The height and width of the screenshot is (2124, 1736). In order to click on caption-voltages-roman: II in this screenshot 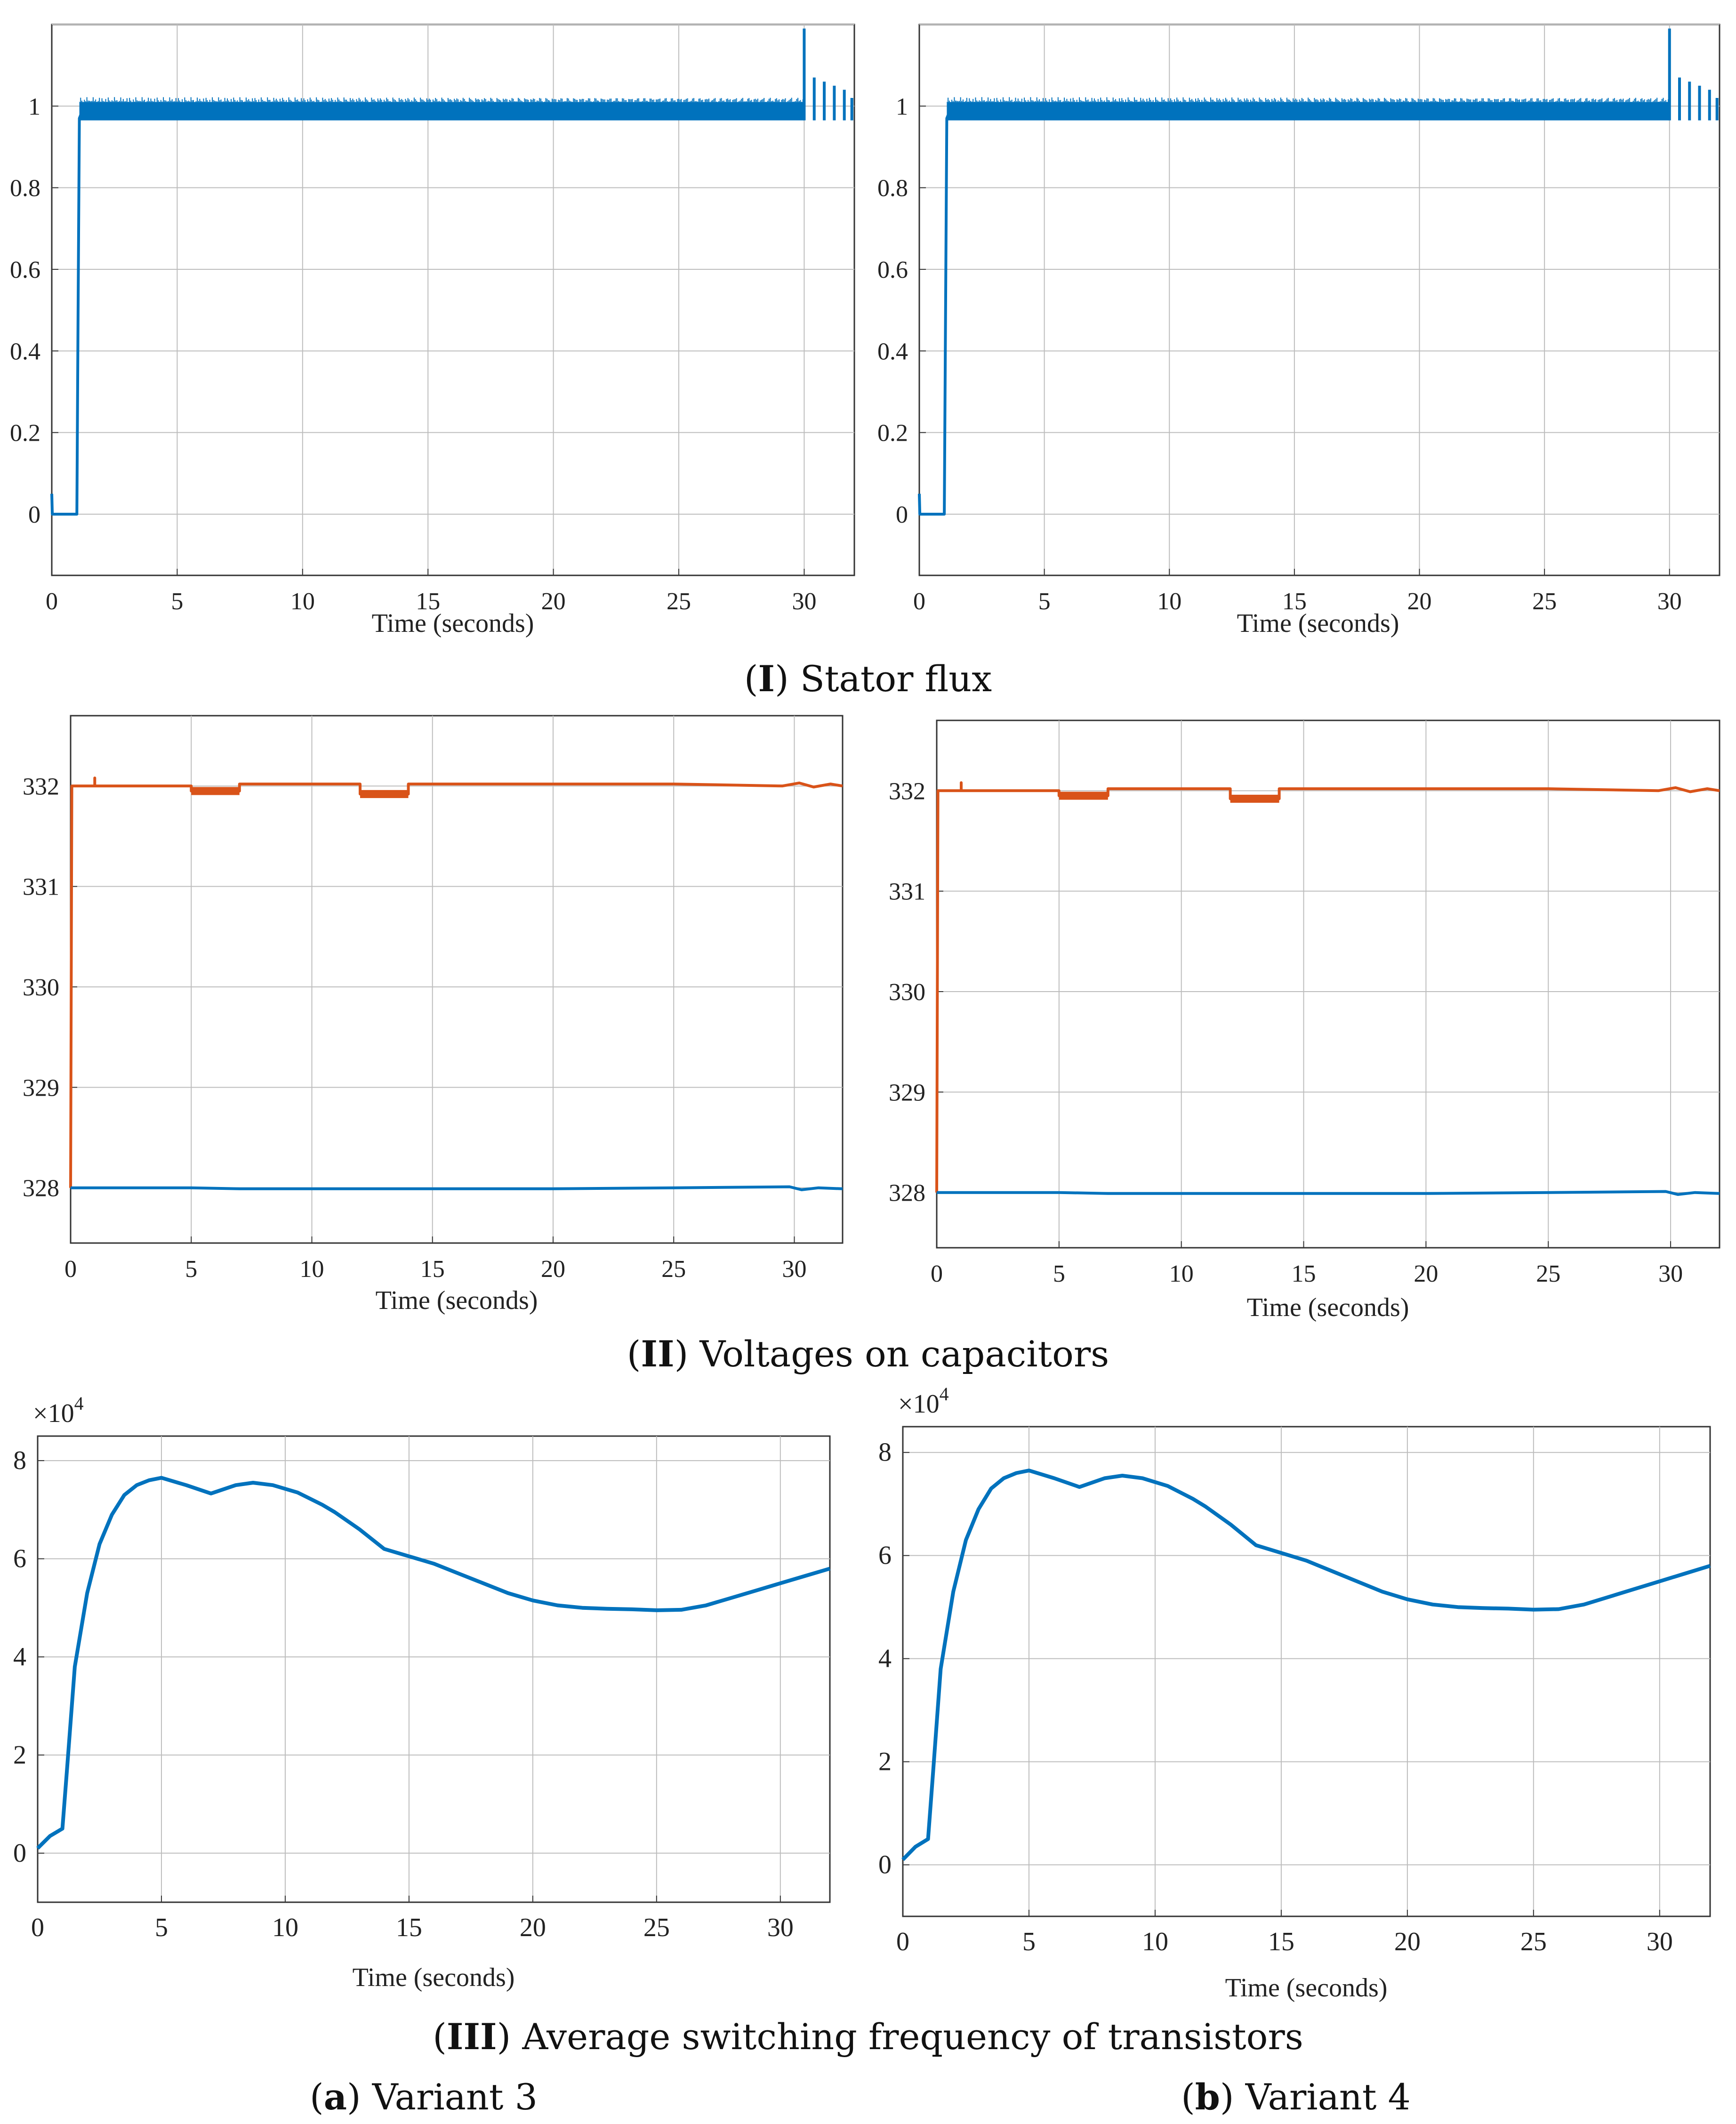, I will do `click(658, 1354)`.